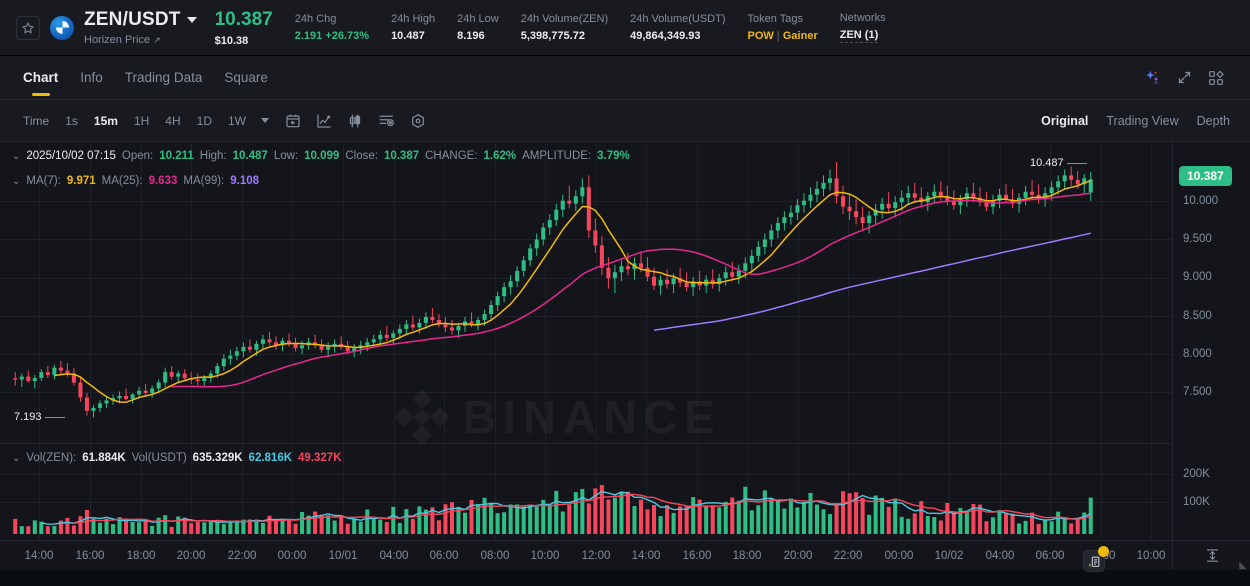  Describe the element at coordinates (332, 36) in the screenshot. I see `stat-value: 2.191 +26.73%` at that location.